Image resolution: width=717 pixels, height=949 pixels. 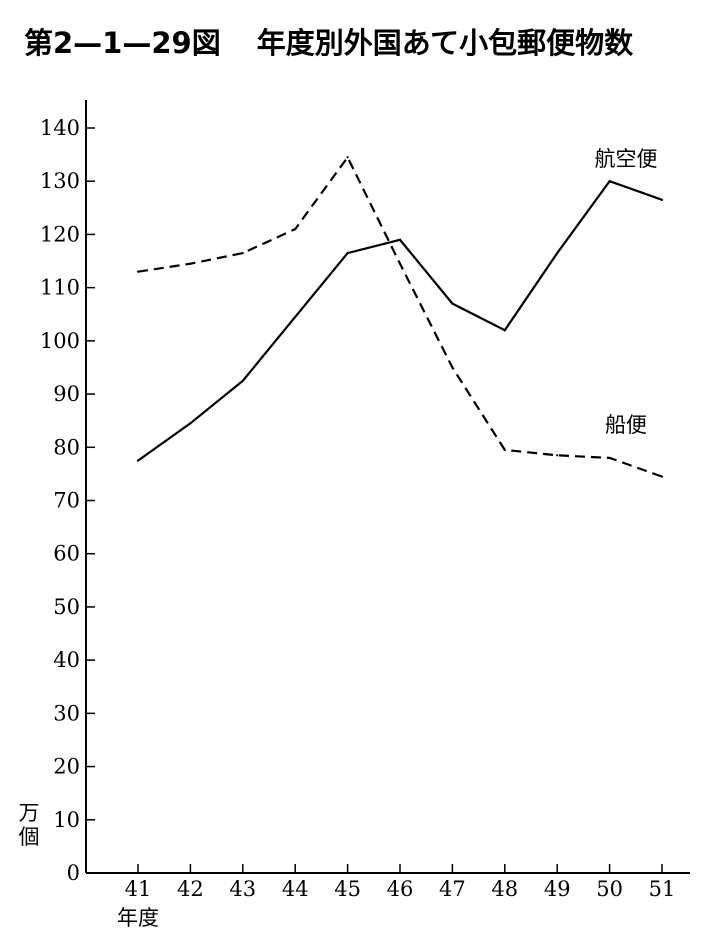 I want to click on y-axis-unit-label: 個, so click(x=29, y=837).